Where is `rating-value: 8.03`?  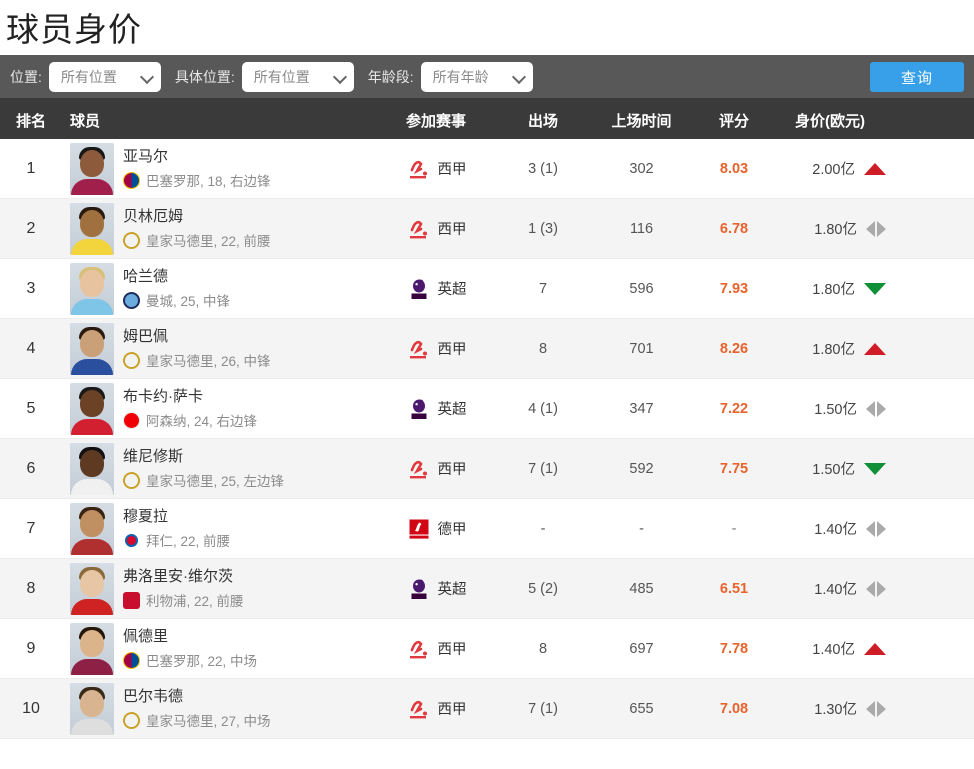 rating-value: 8.03 is located at coordinates (734, 168).